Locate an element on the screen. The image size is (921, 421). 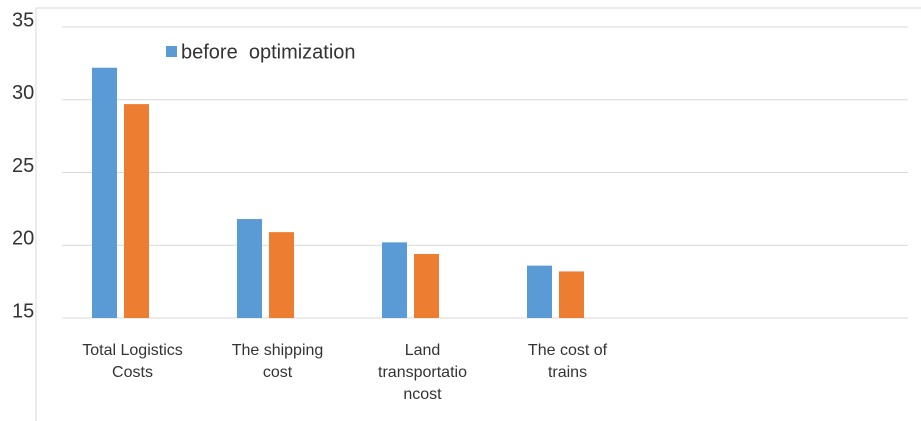
x-tick-label: The shipping cost is located at coordinates (277, 361).